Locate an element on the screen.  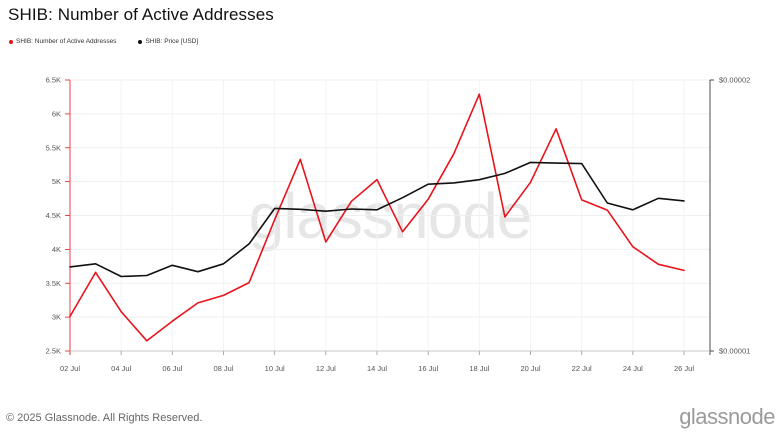
legend-label-active-addresses: SHIB: Number of Active Addresses is located at coordinates (66, 41).